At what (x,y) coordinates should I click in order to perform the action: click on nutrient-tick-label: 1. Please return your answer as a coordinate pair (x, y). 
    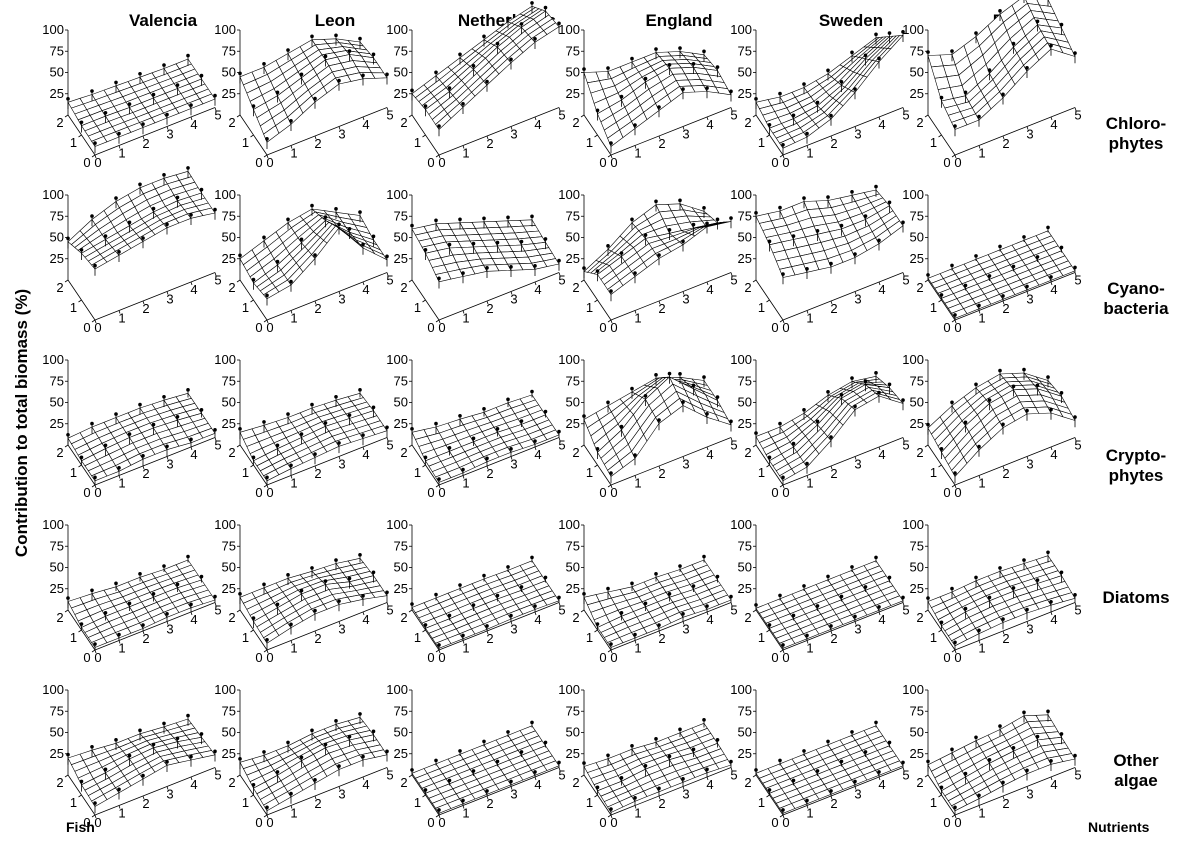
    Looking at the image, I should click on (637, 813).